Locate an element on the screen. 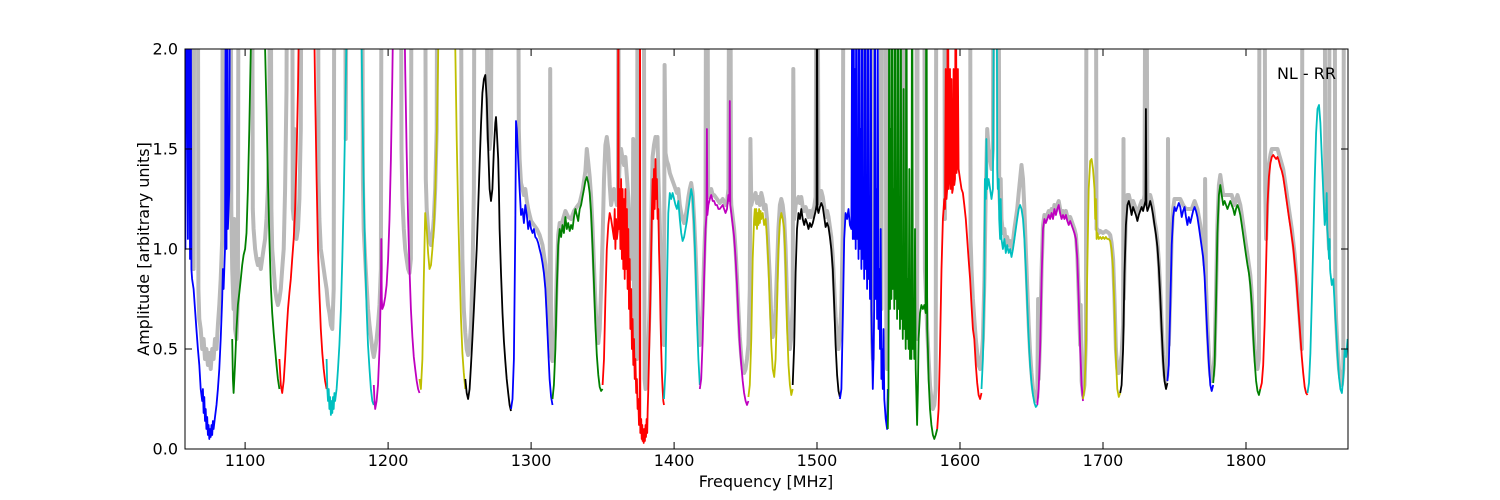  subband-curve-SB18 is located at coordinates (1009, 228).